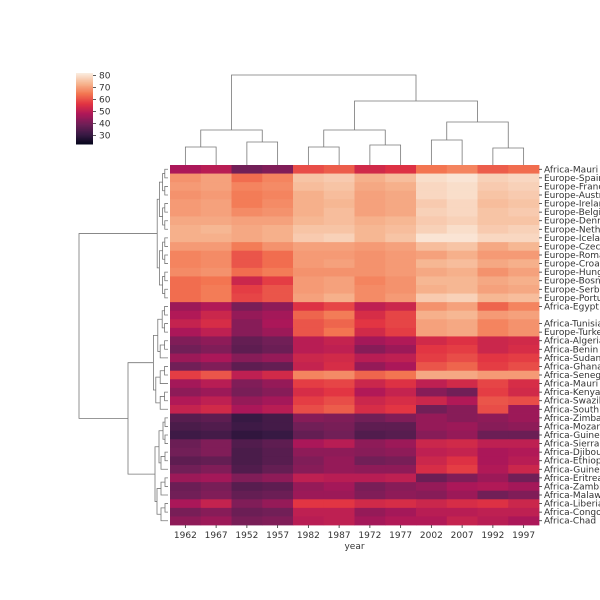 The height and width of the screenshot is (600, 600). What do you see at coordinates (186, 264) in the screenshot?
I see `cell-europe-croatia-1962` at bounding box center [186, 264].